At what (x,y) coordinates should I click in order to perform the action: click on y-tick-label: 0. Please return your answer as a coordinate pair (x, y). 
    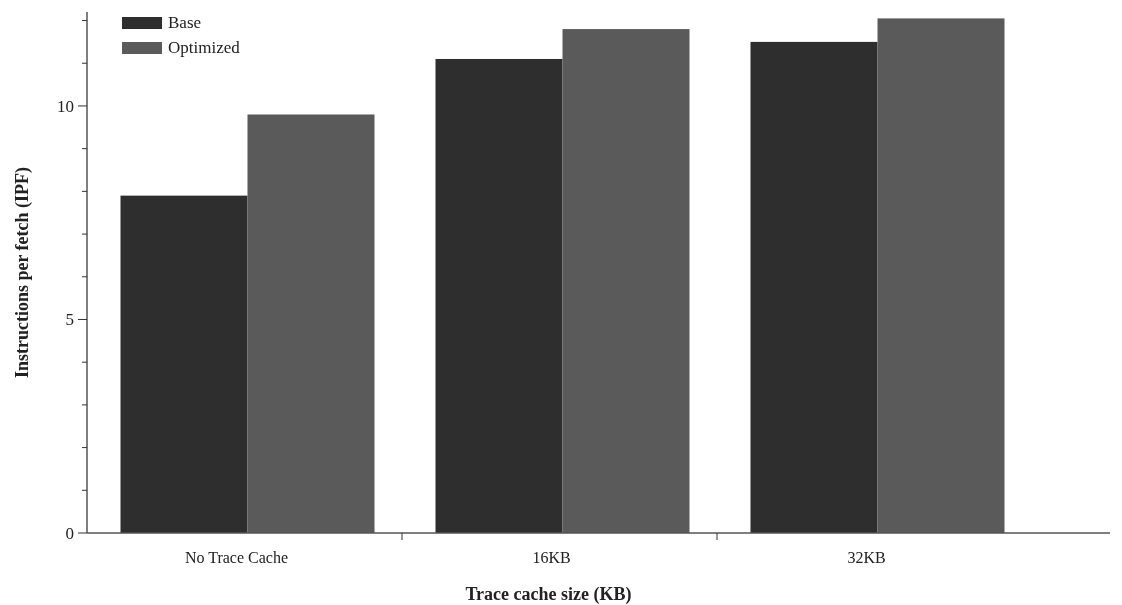
    Looking at the image, I should click on (69, 533).